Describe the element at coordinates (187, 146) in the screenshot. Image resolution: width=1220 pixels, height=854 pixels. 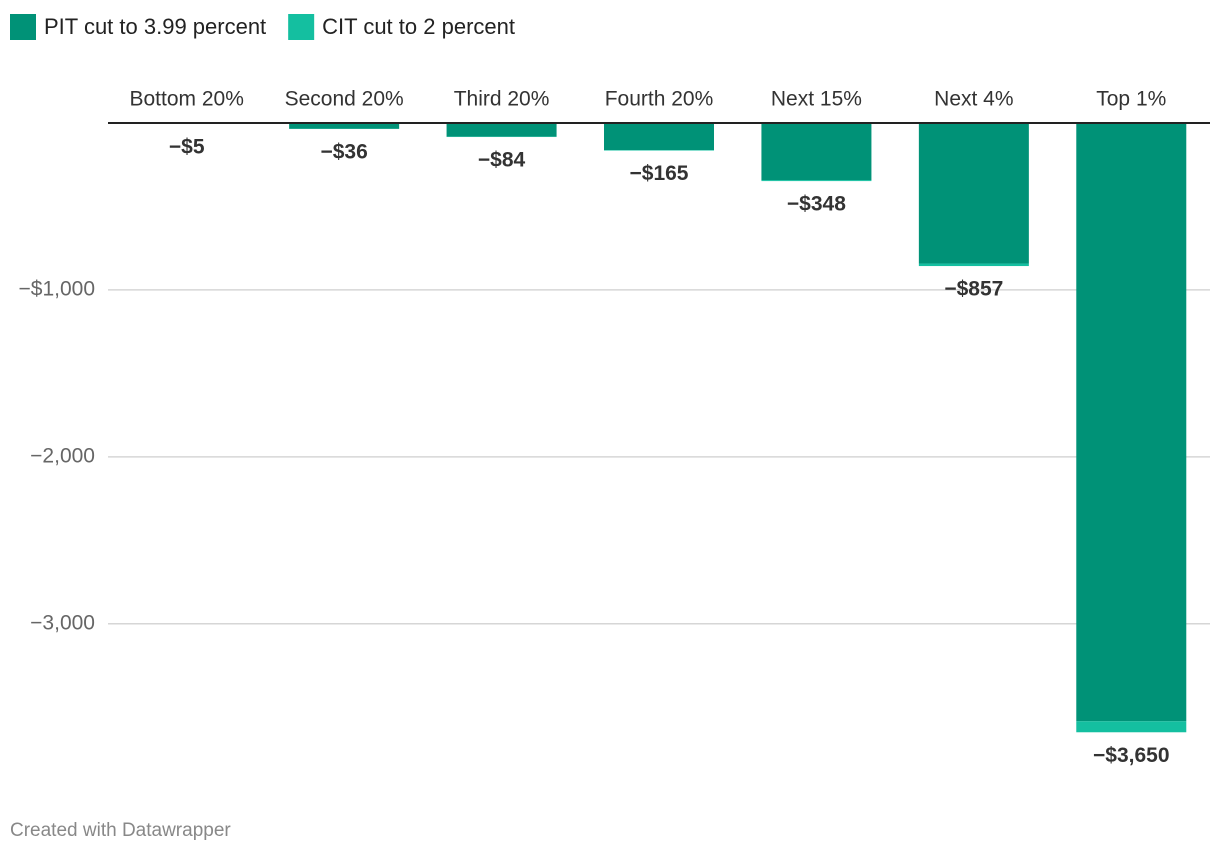
I see `total-label: −$5` at that location.